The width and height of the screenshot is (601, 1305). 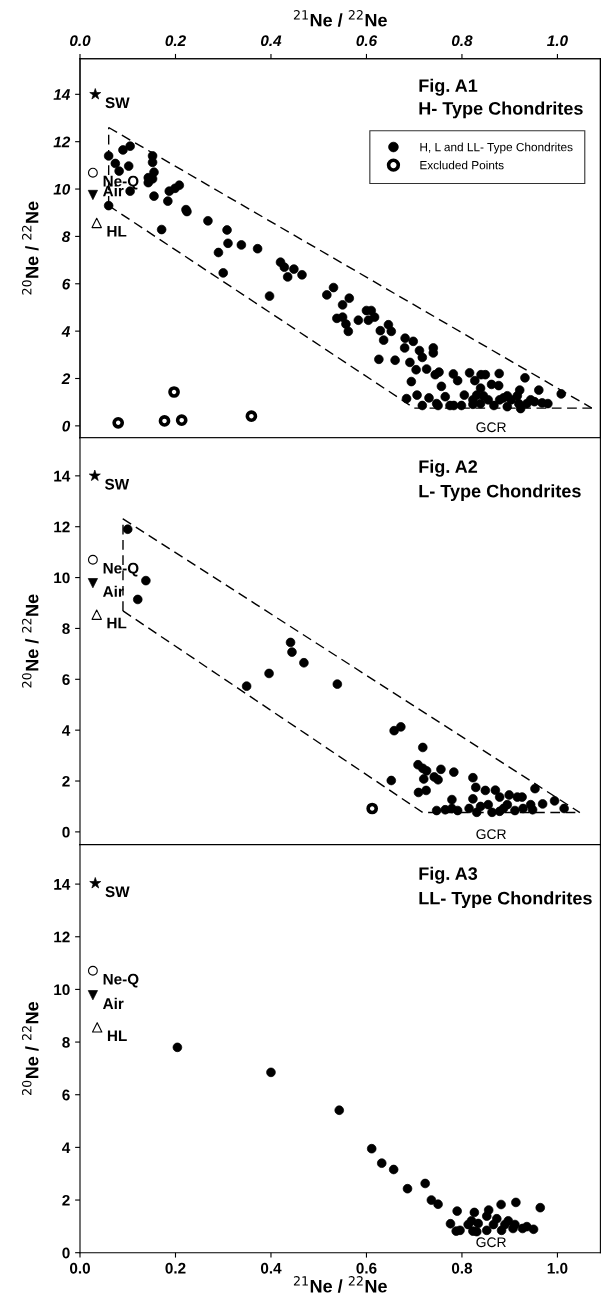 What do you see at coordinates (448, 87) in the screenshot?
I see `text: Fig. A1` at bounding box center [448, 87].